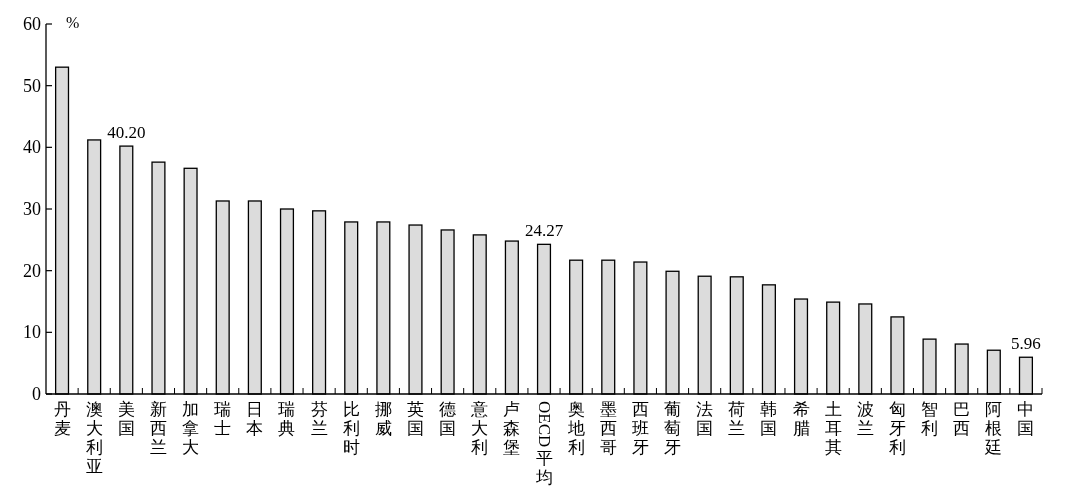  I want to click on xtick-label: 土耳其, so click(833, 428).